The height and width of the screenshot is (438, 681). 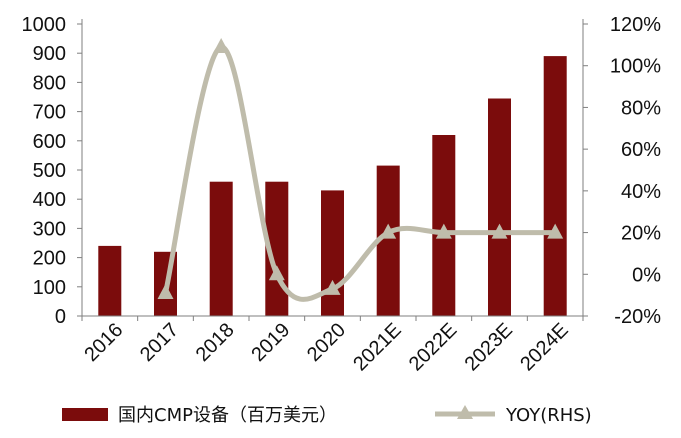 I want to click on y-axis-left: 0 100 200 300 400 500 600 700 800 900 1000, so click(x=44, y=171).